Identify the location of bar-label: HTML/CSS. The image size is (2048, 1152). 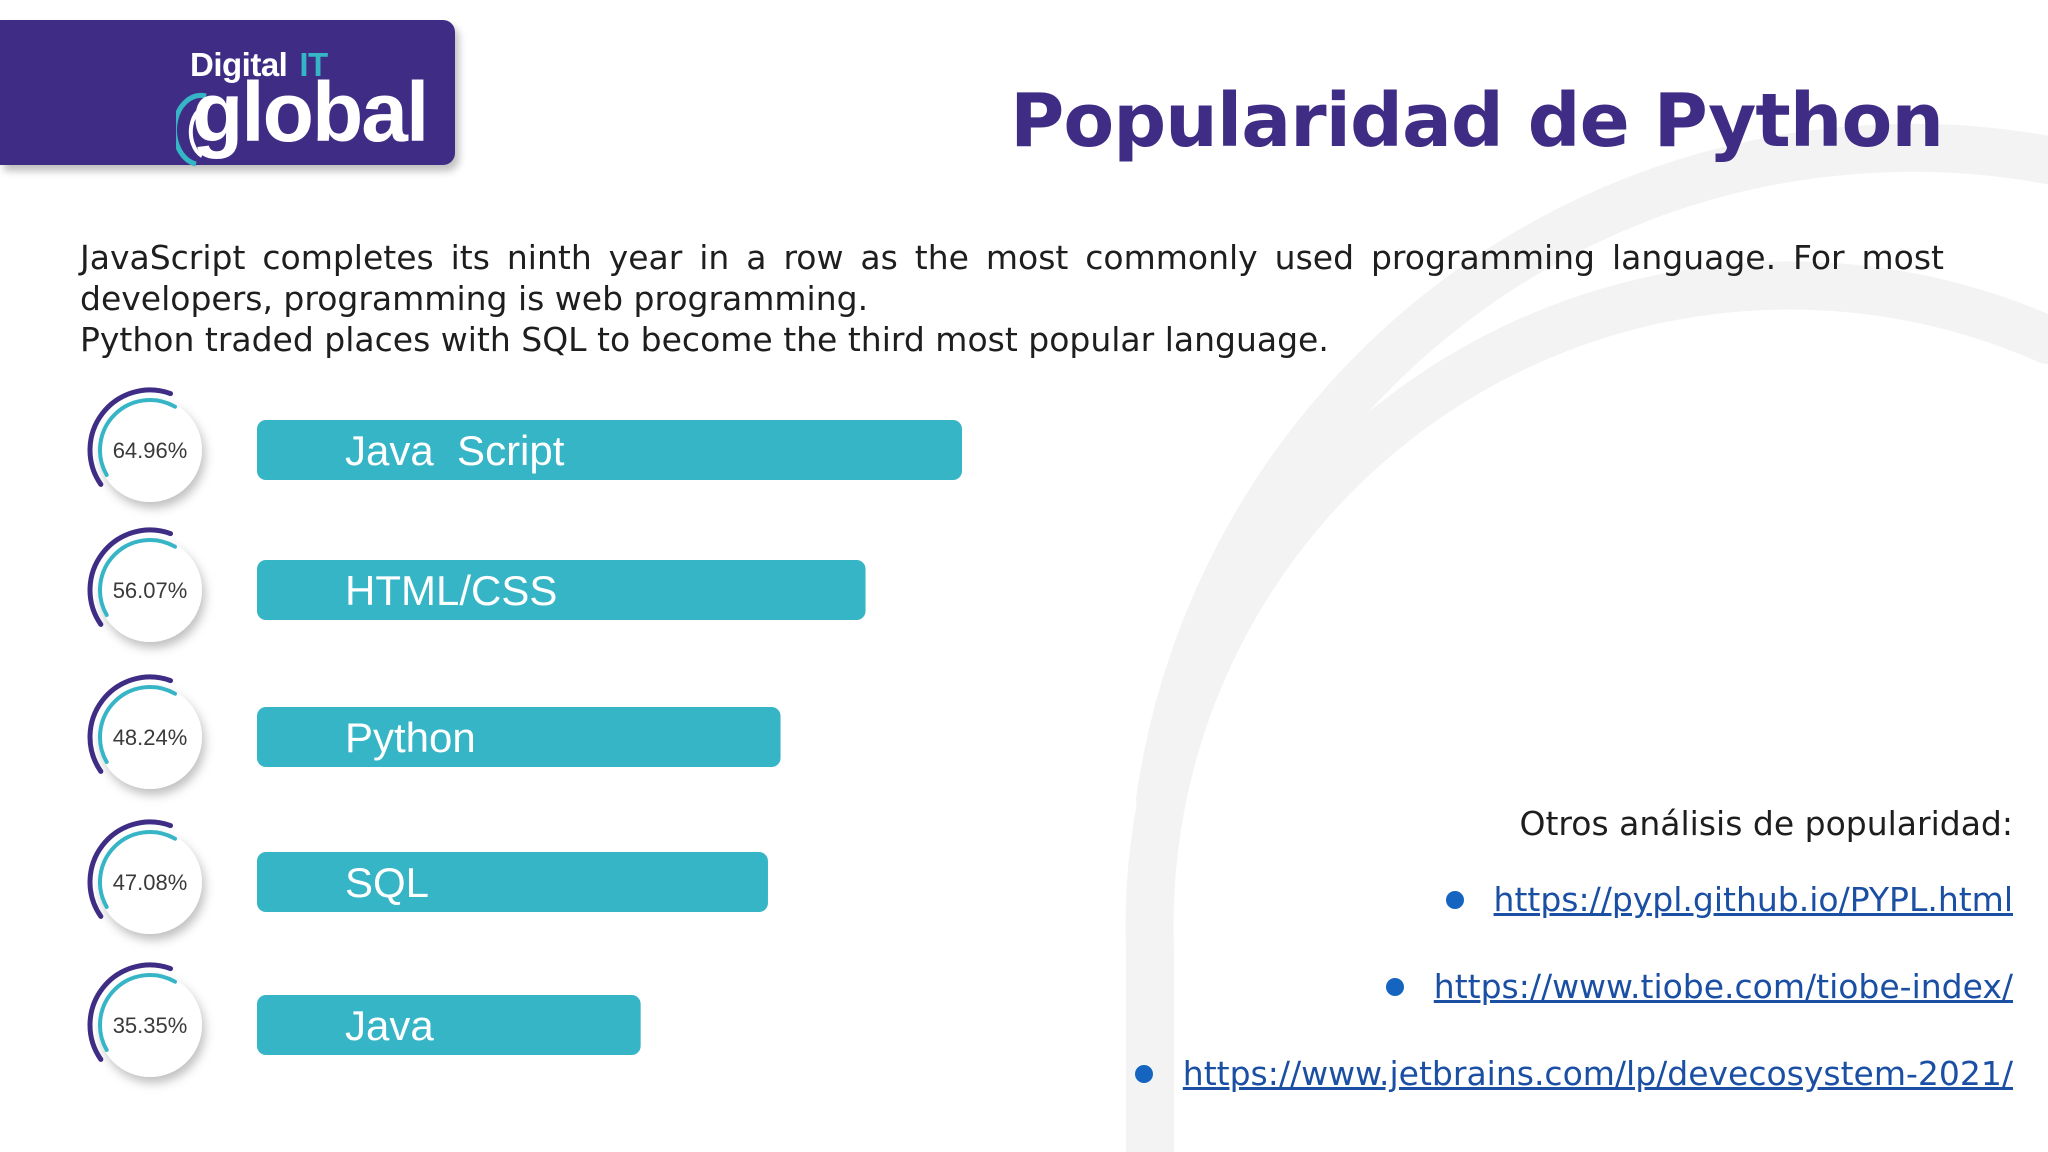
(451, 590).